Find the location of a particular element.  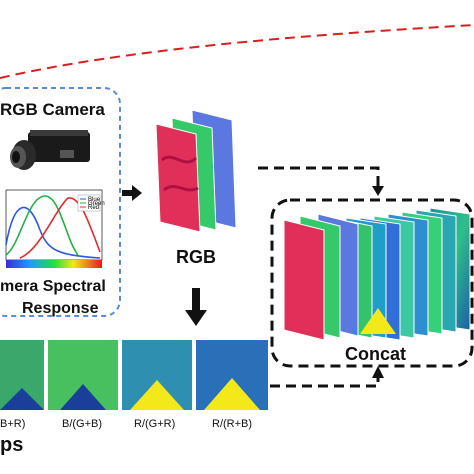

rgb-stack-label: RGB is located at coordinates (196, 257).